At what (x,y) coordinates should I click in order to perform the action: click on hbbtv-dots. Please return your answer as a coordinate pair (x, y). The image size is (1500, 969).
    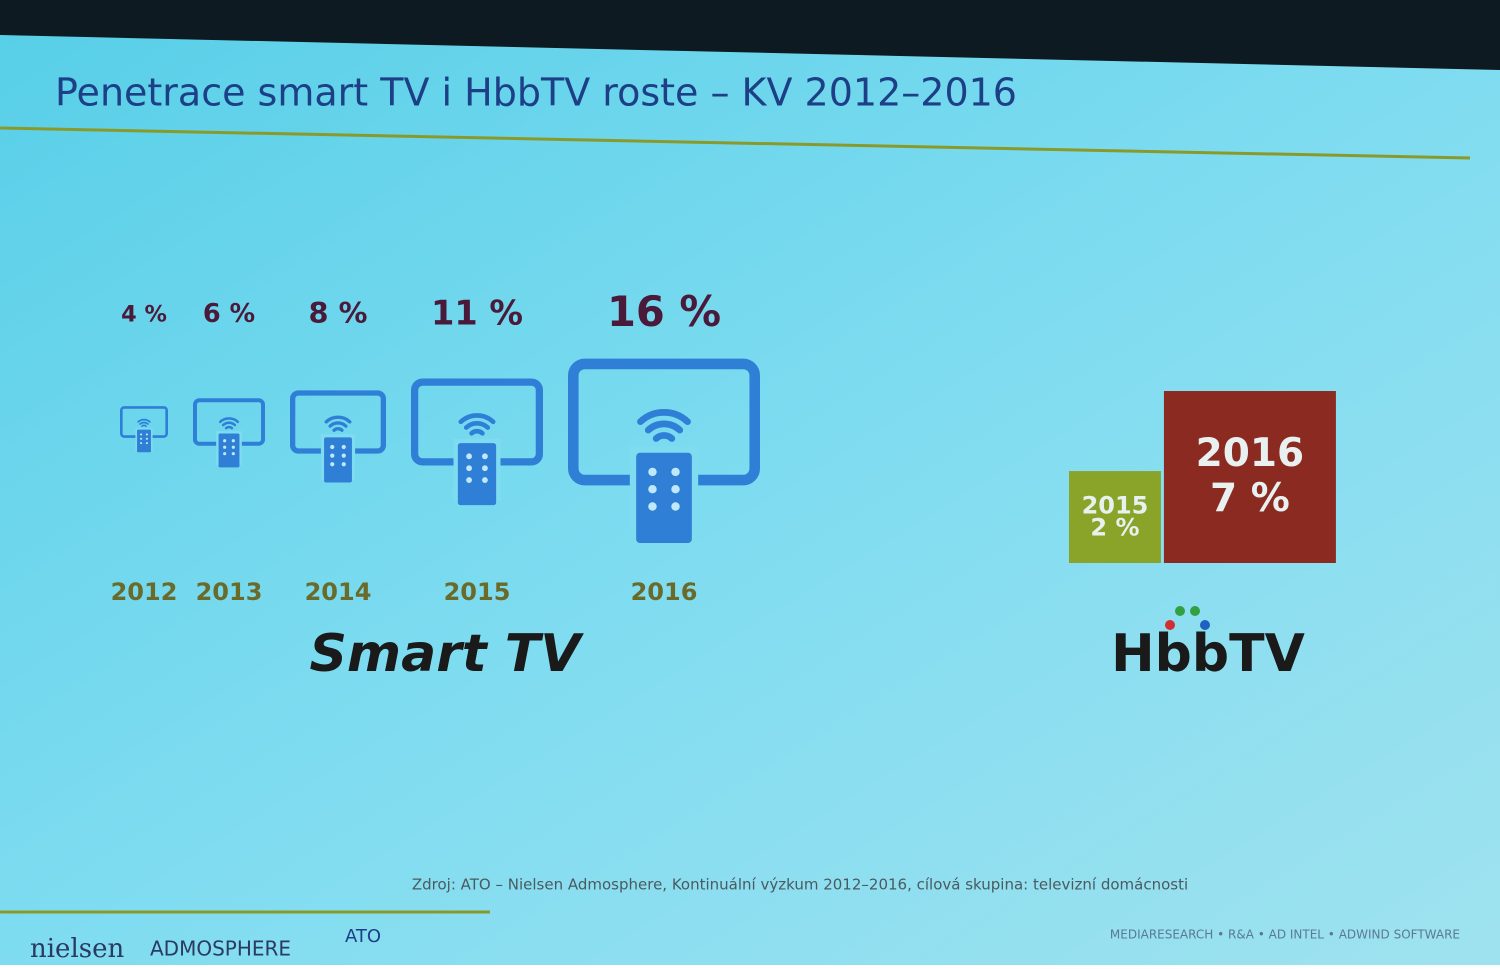
    Looking at the image, I should click on (1187, 618).